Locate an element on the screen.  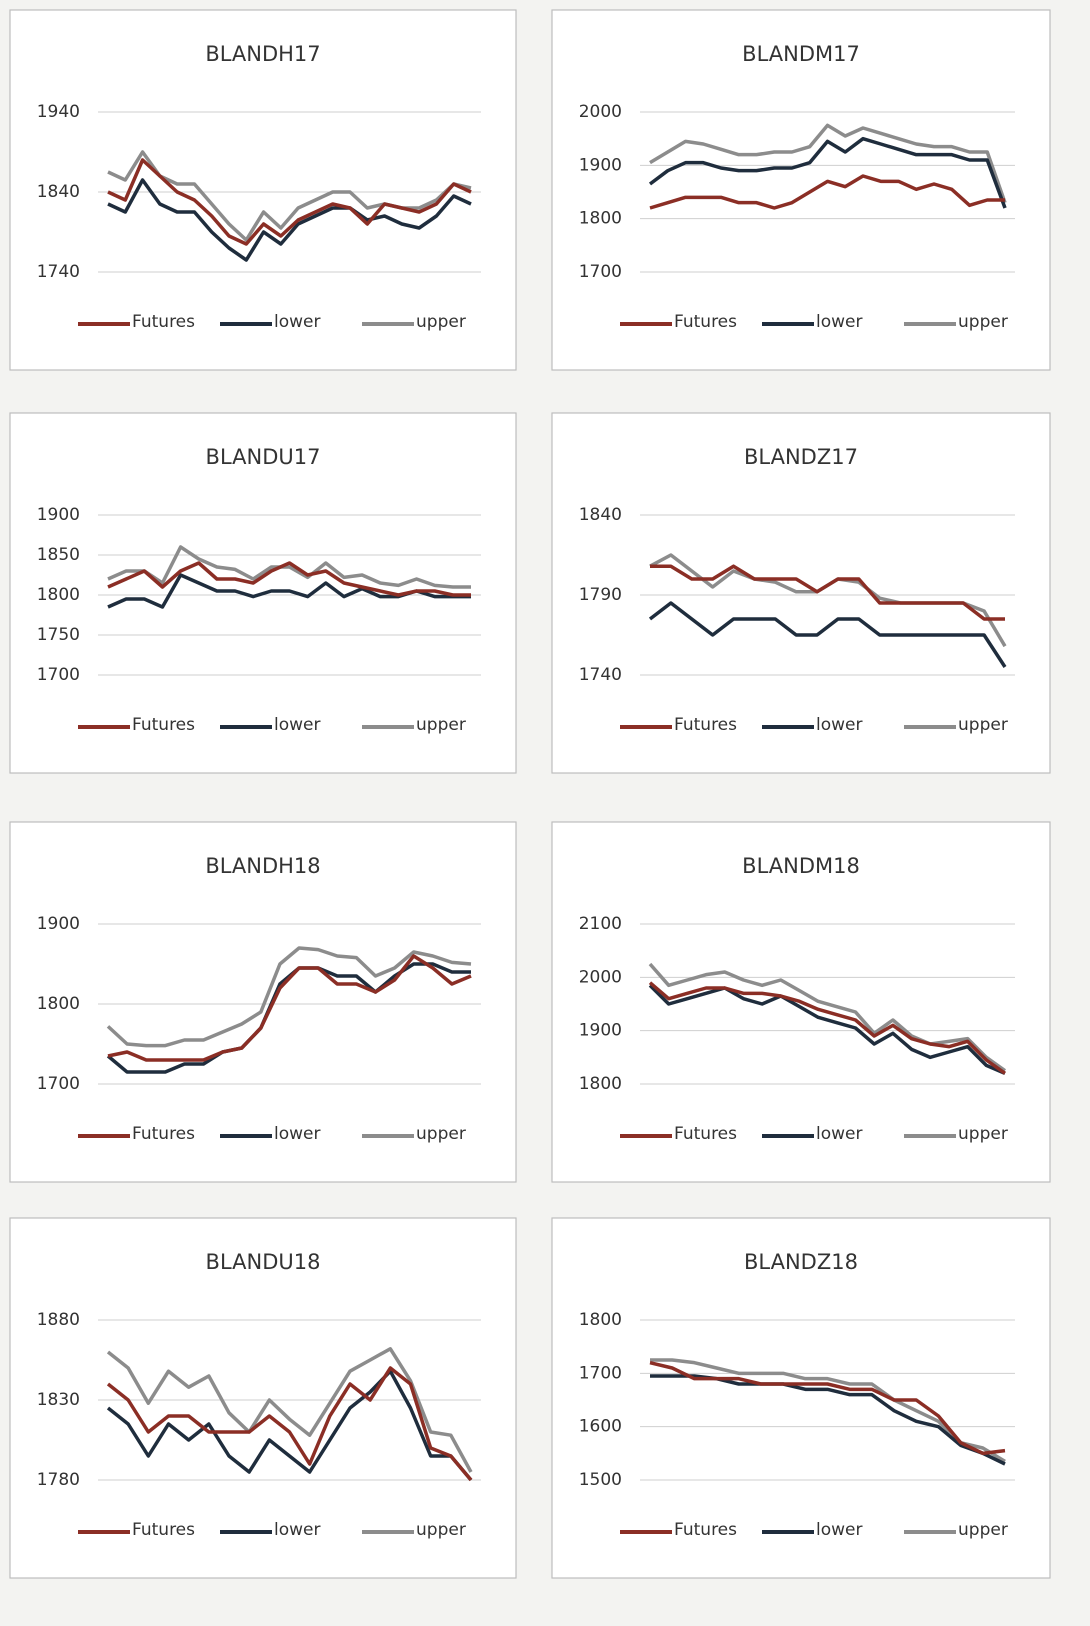
chart-title: BLANDU18 is located at coordinates (263, 1262).